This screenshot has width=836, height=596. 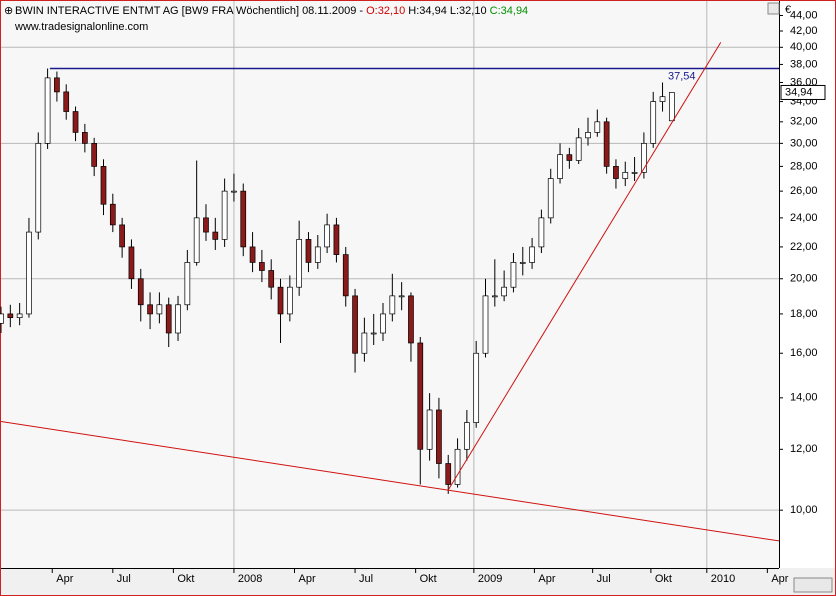 What do you see at coordinates (81, 27) in the screenshot?
I see `chart-subtitle: www.tradesignalonline.com` at bounding box center [81, 27].